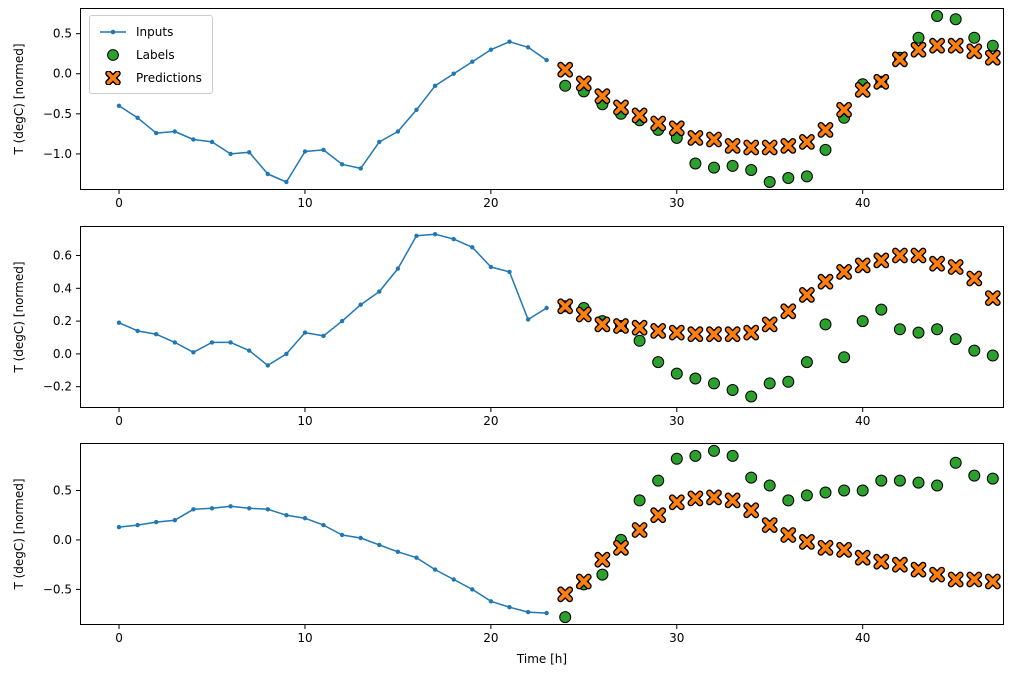 This screenshot has height=679, width=1012. What do you see at coordinates (676, 638) in the screenshot?
I see `x-tick-label: 30` at bounding box center [676, 638].